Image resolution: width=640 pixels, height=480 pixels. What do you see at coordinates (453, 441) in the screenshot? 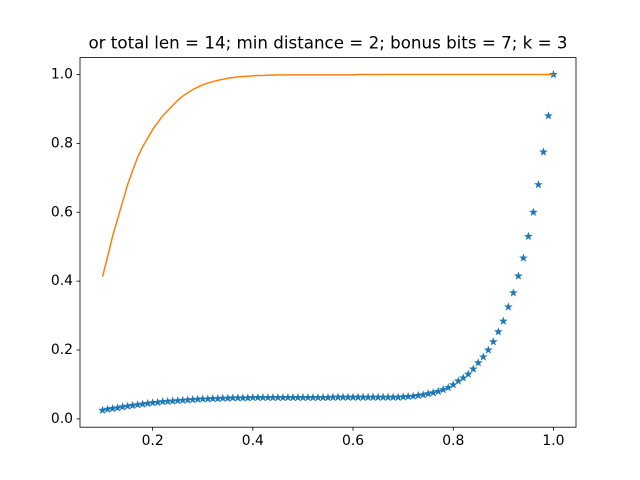
I see `x-tick-label: 0.8` at bounding box center [453, 441].